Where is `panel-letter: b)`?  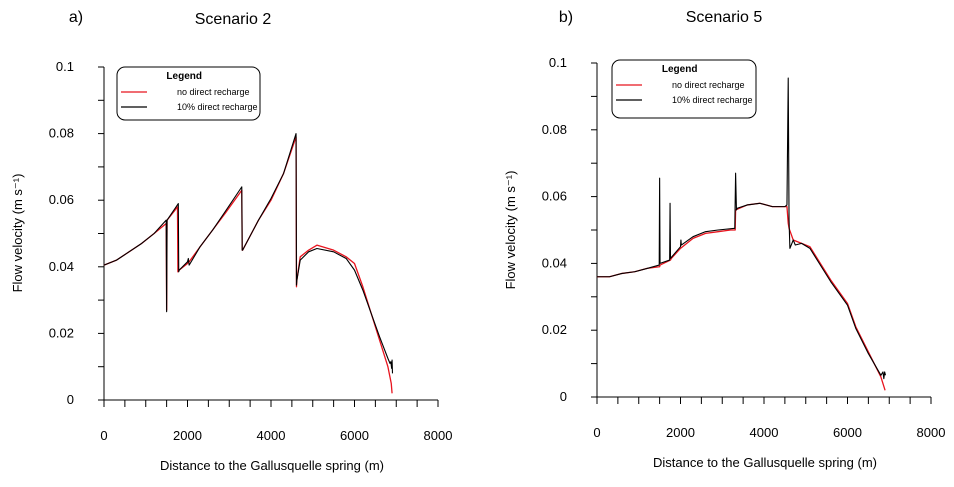
panel-letter: b) is located at coordinates (566, 17).